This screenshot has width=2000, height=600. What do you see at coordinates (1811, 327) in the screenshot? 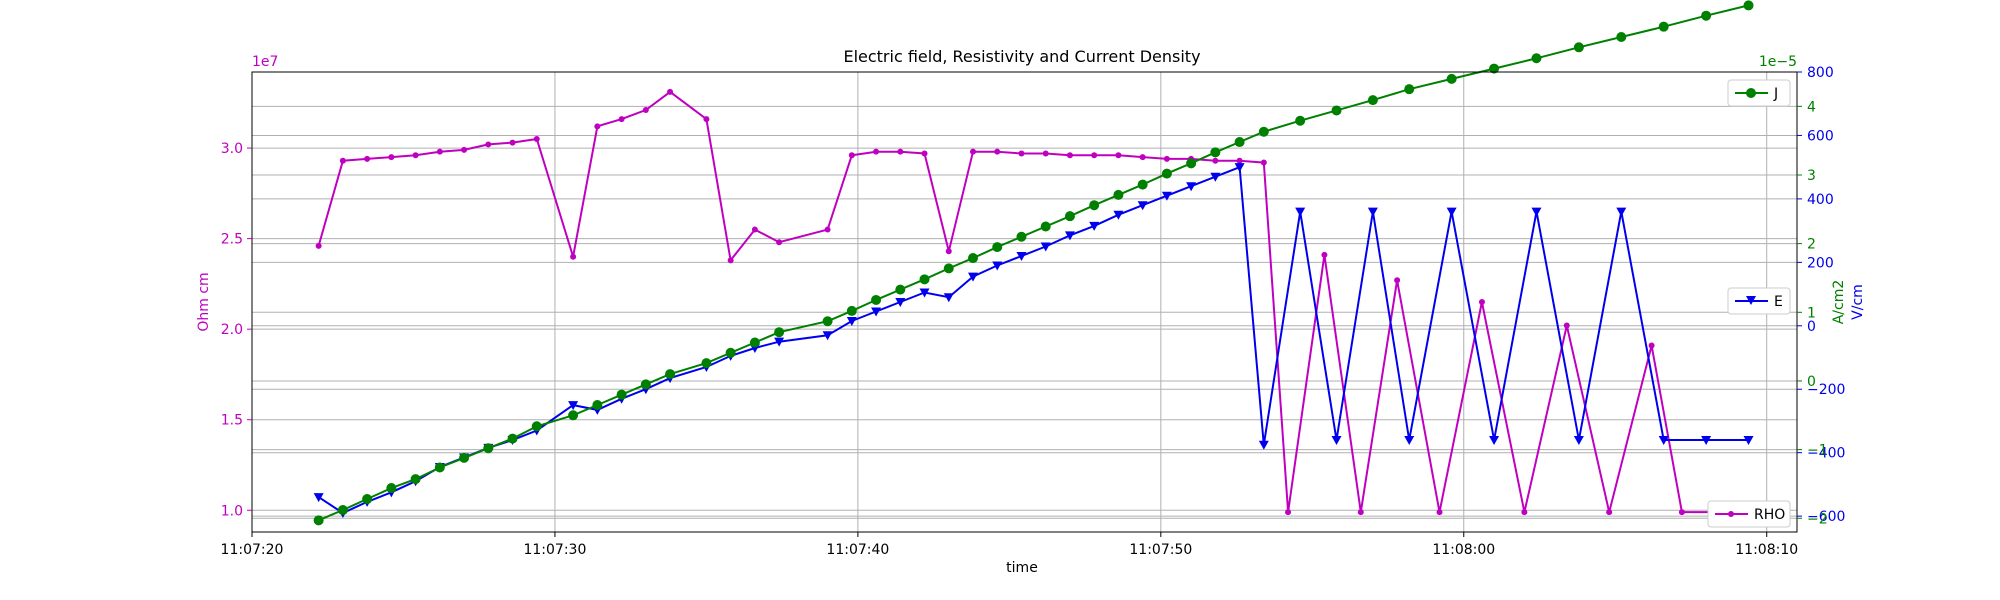
I see `right_v-tick-label: 0` at bounding box center [1811, 327].